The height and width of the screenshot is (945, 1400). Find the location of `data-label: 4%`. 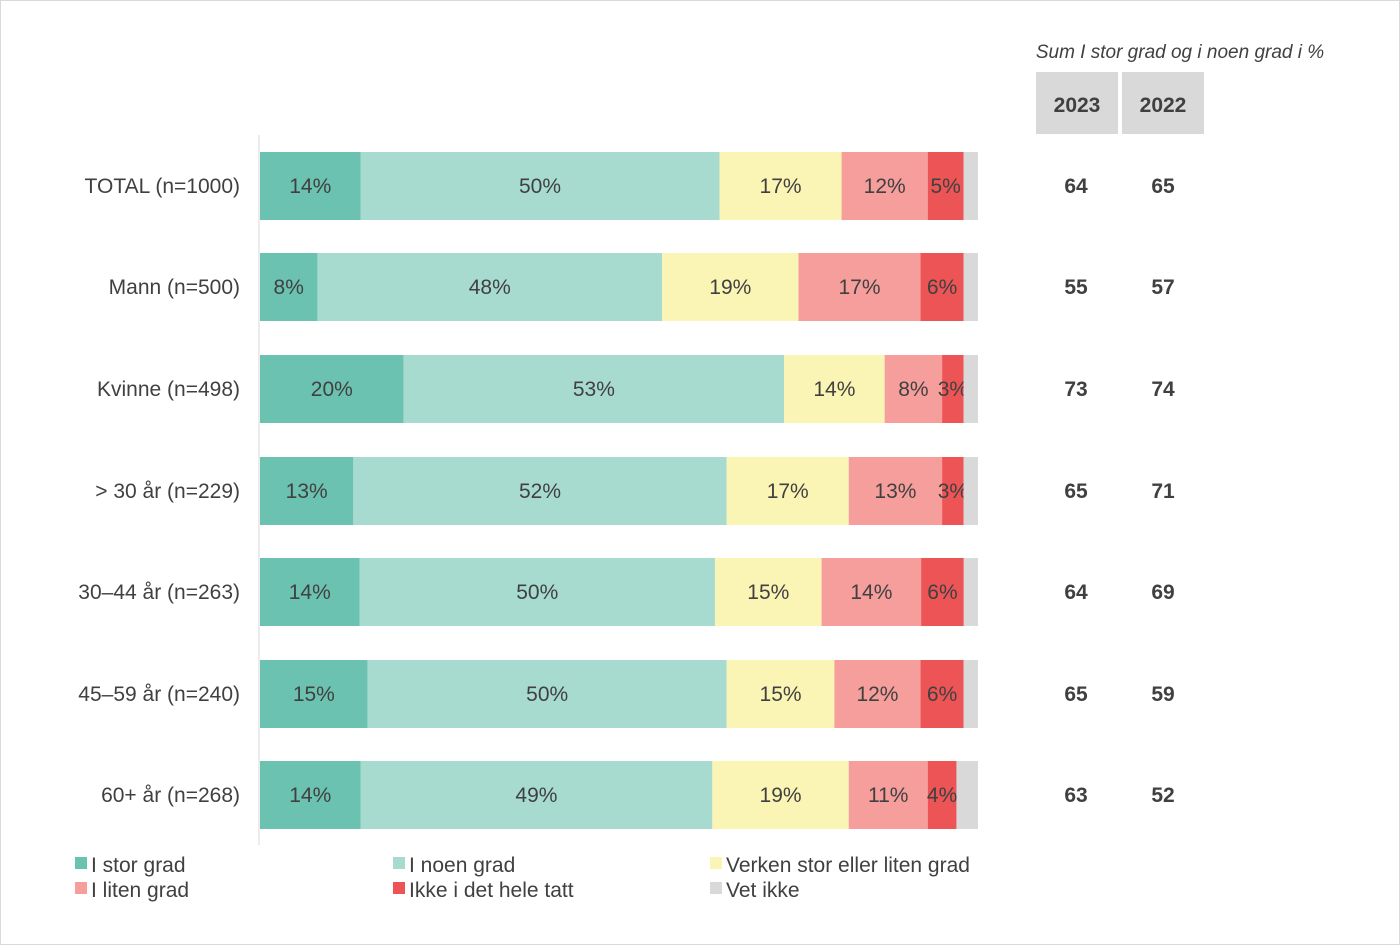

data-label: 4% is located at coordinates (942, 795).